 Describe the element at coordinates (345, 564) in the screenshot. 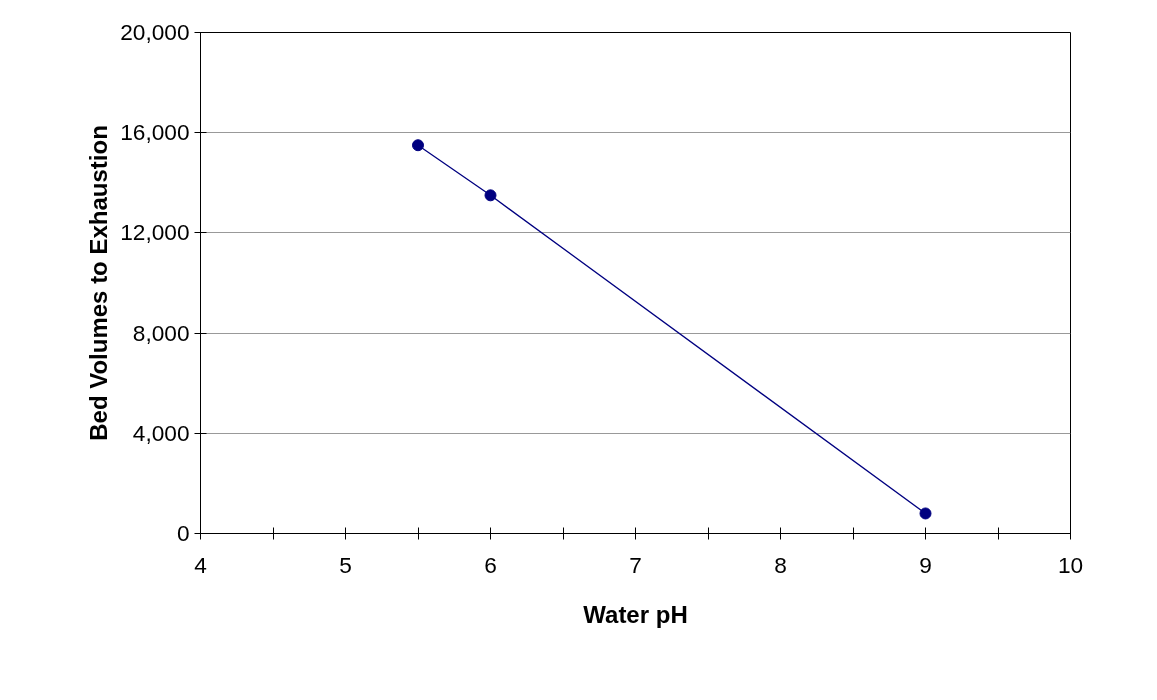

I see `x-tick-label: 5` at that location.